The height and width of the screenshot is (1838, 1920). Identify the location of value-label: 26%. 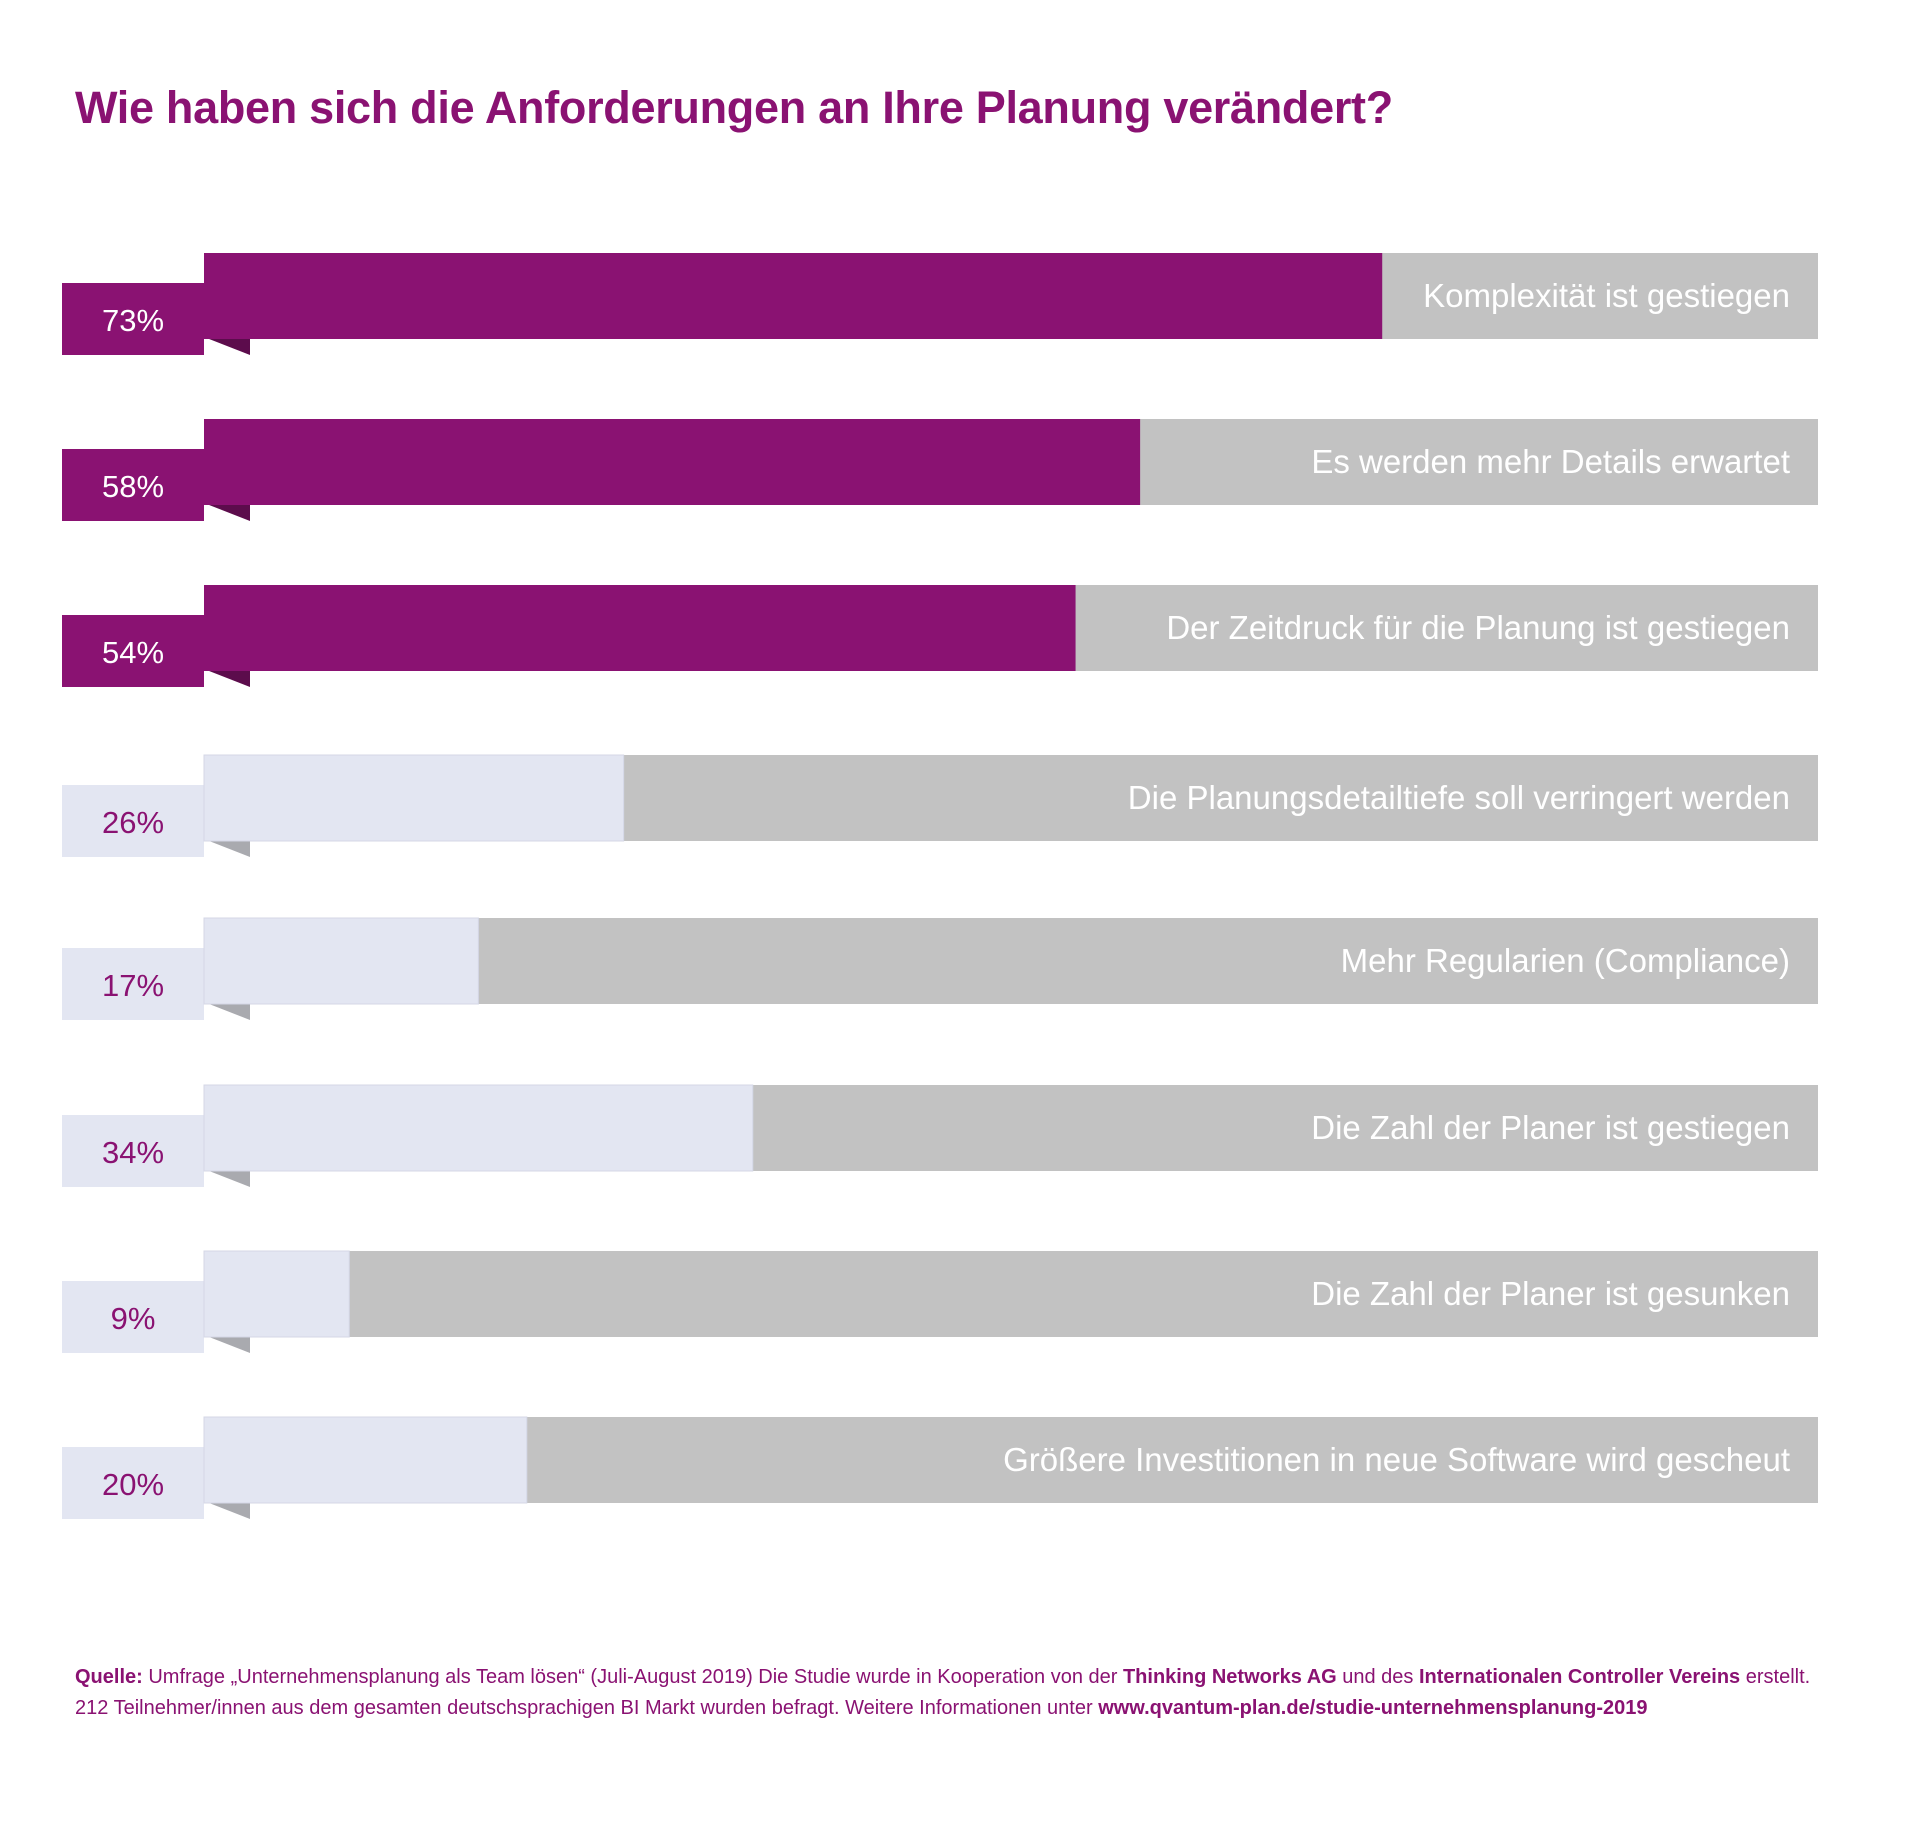
(133, 822).